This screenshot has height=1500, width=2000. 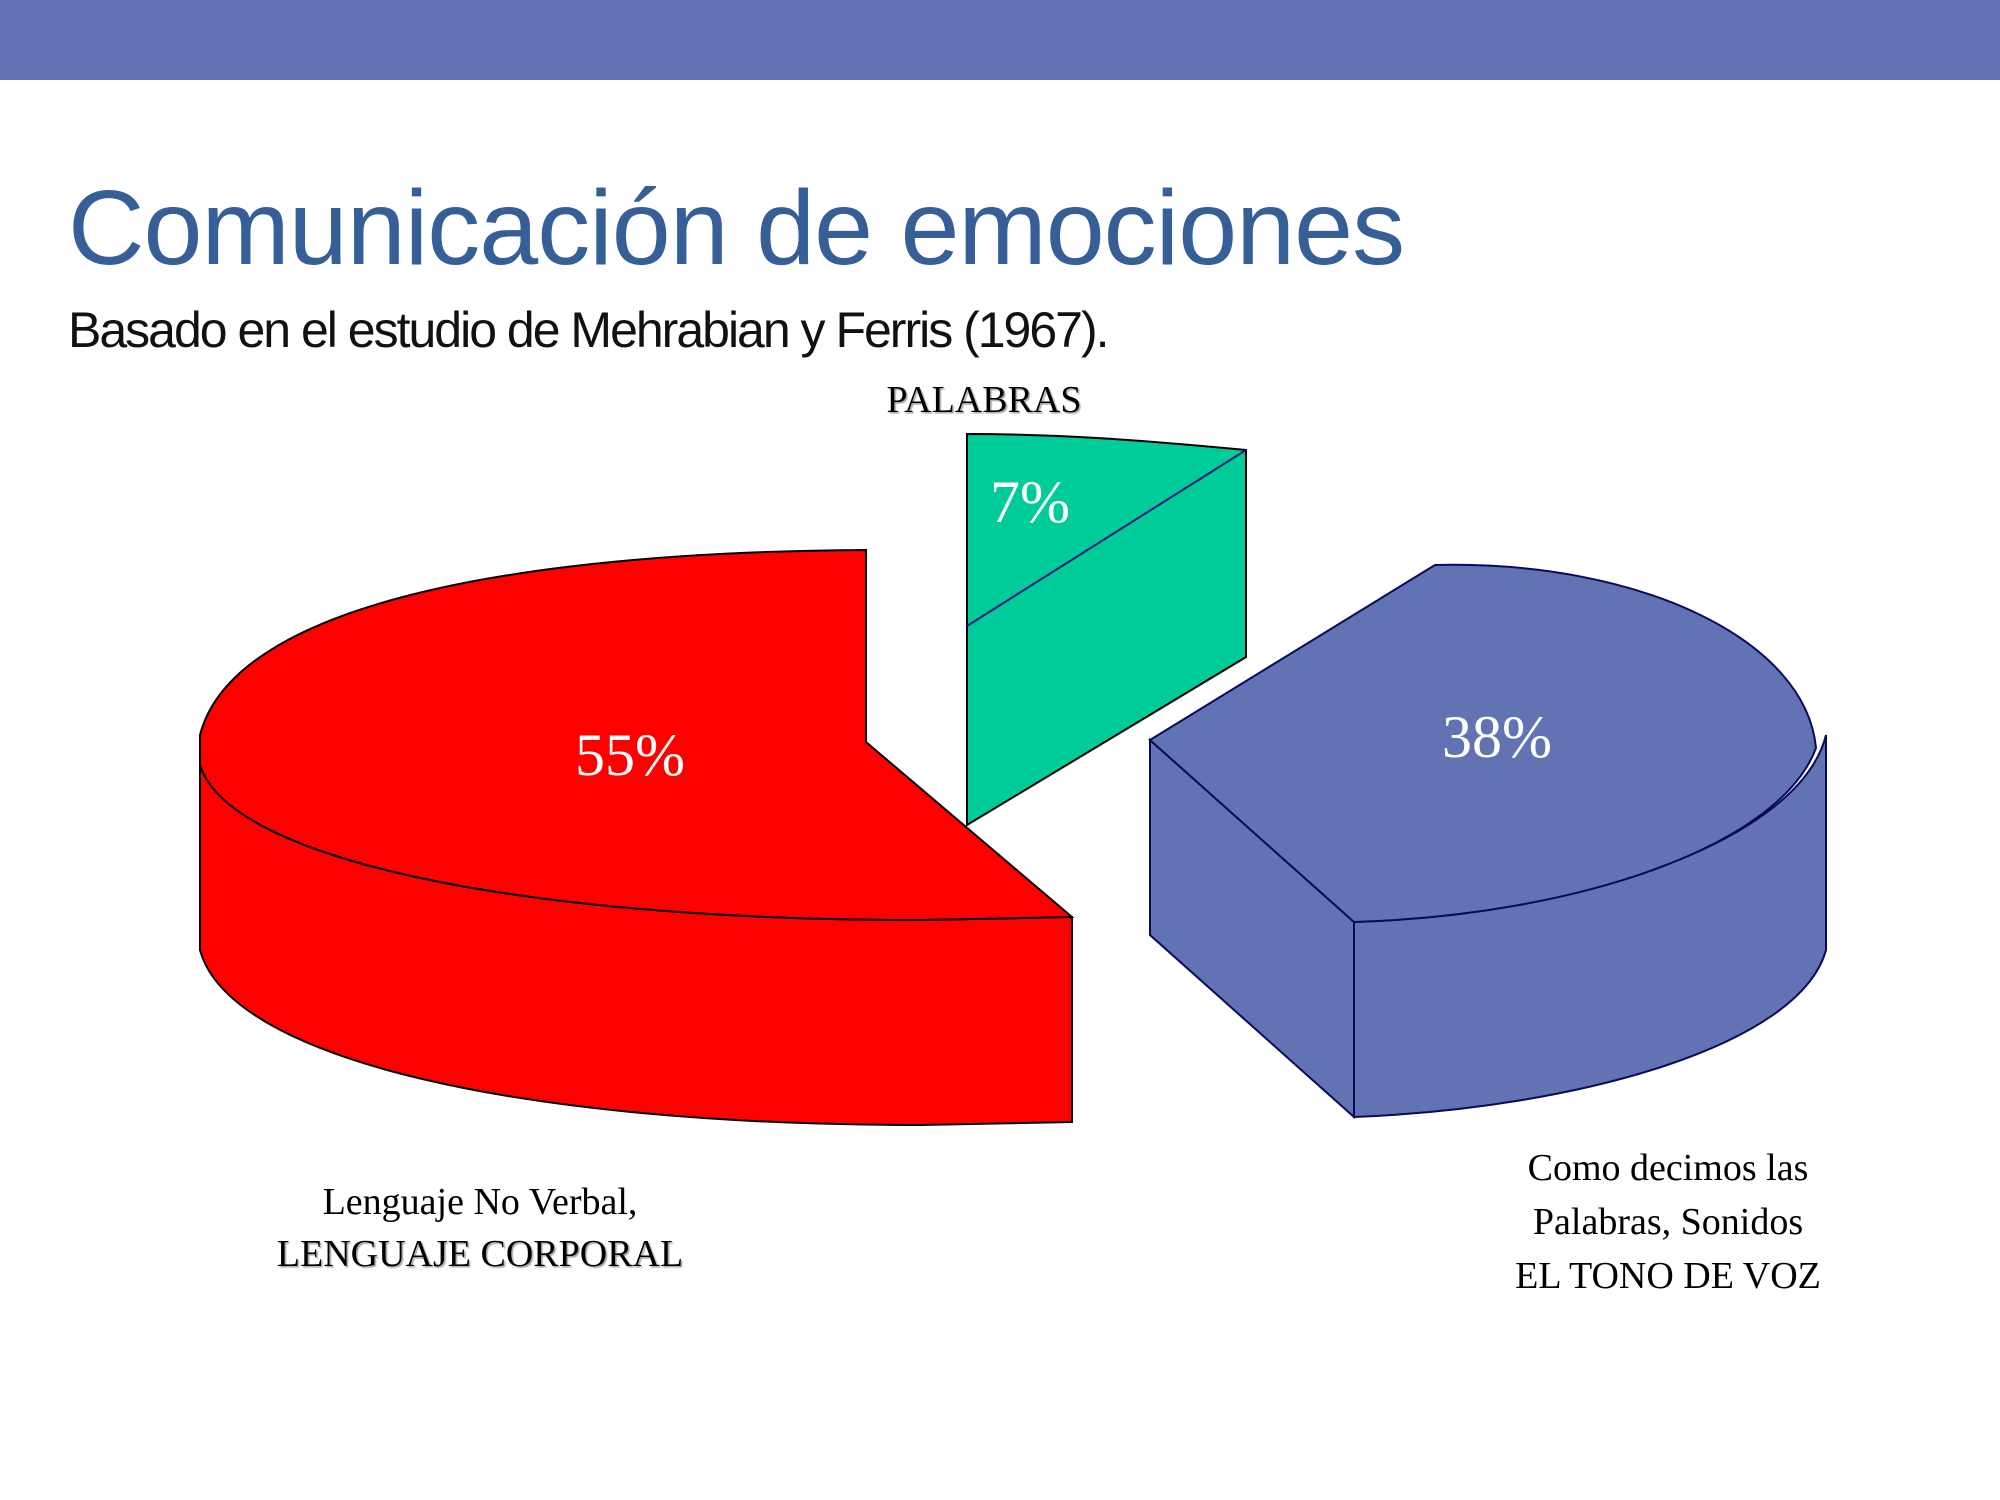 I want to click on category-label-lenguaje-line-2: LENGUAJE CORPORAL, so click(x=480, y=1254).